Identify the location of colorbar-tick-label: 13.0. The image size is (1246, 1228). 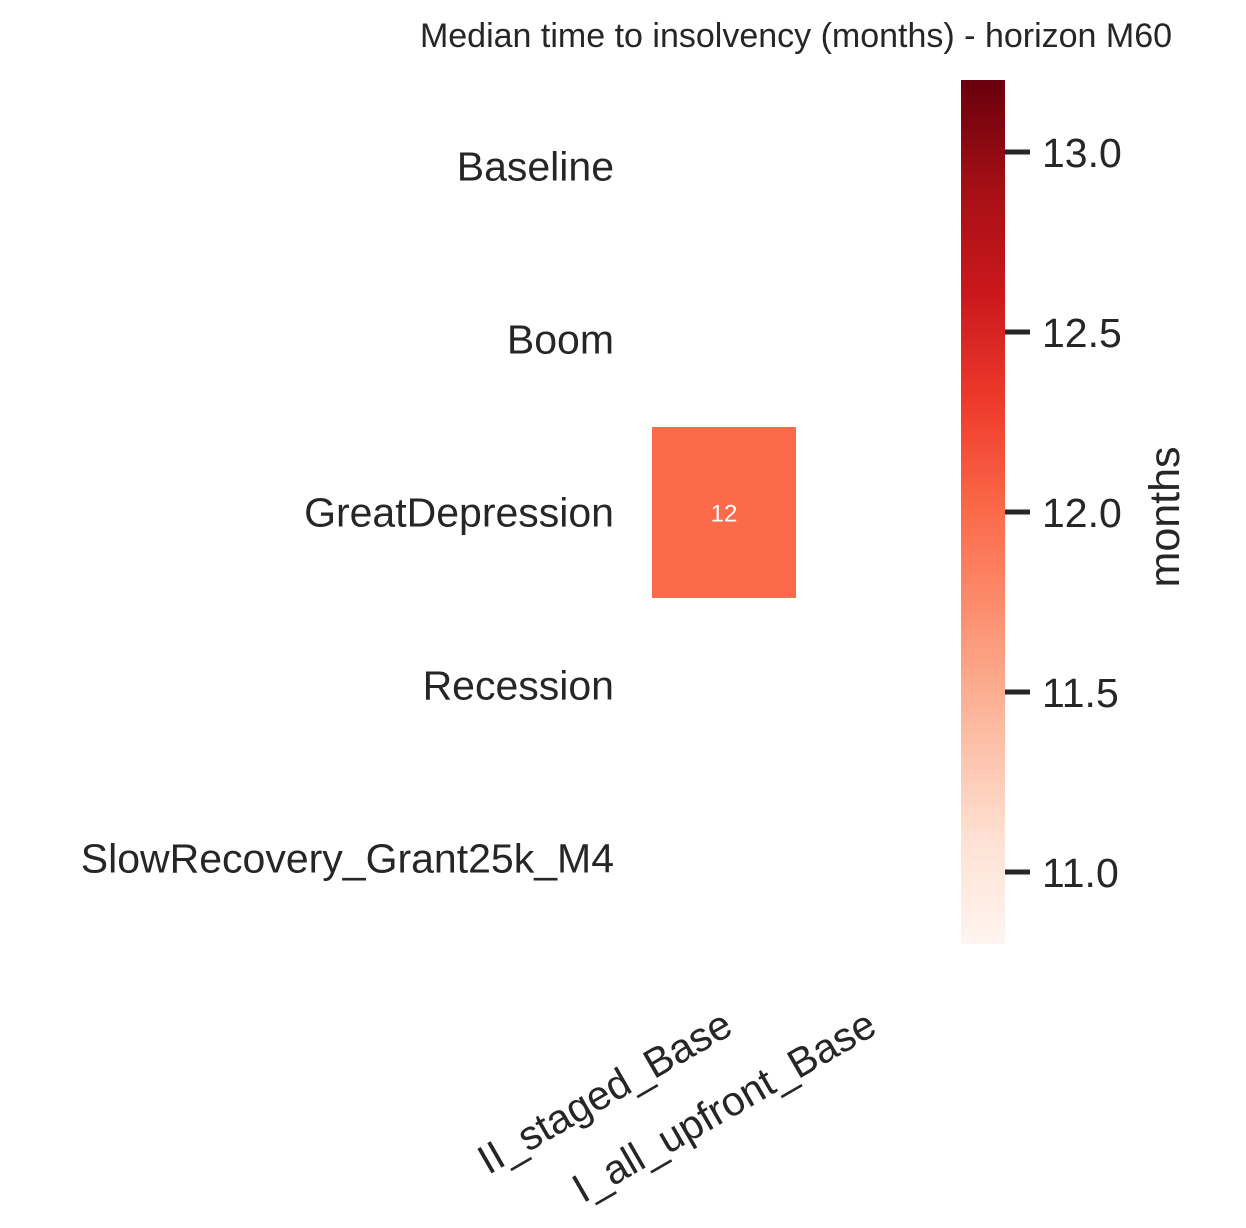
(1082, 153).